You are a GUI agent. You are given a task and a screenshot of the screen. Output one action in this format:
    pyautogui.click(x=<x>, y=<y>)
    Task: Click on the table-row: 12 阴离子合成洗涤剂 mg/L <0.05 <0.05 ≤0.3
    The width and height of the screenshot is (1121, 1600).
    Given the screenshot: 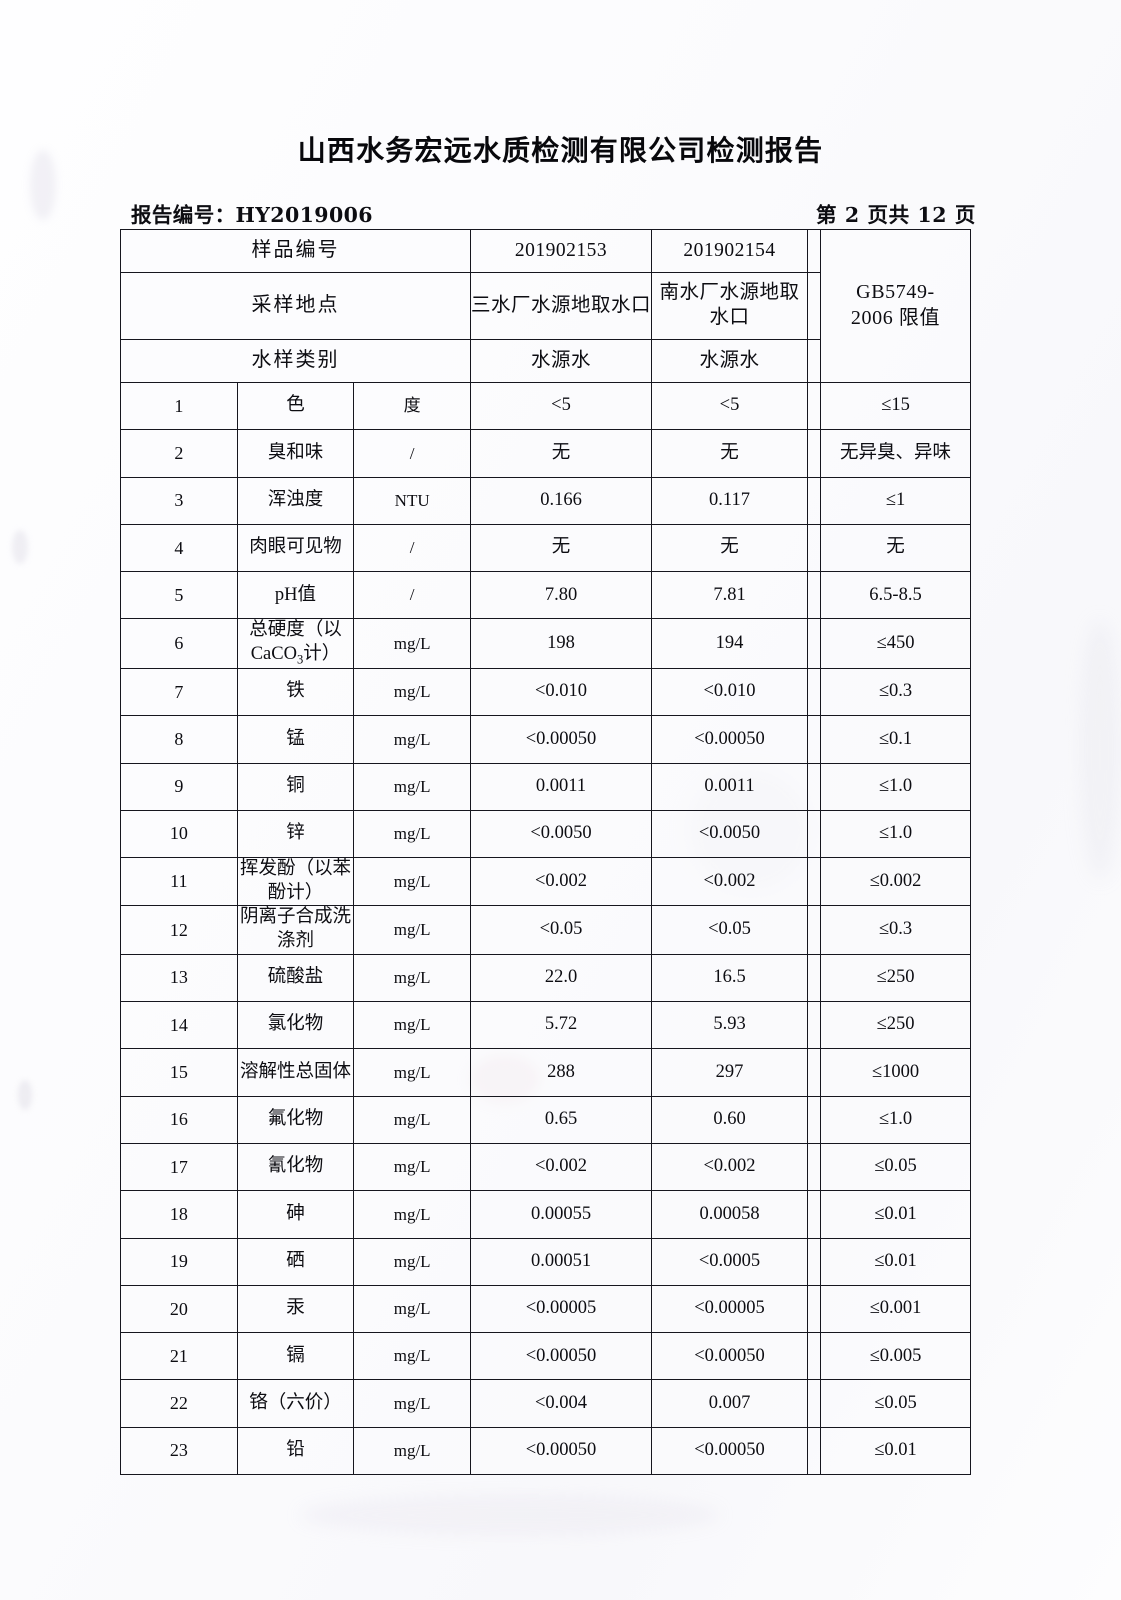 What is the action you would take?
    pyautogui.click(x=545, y=930)
    